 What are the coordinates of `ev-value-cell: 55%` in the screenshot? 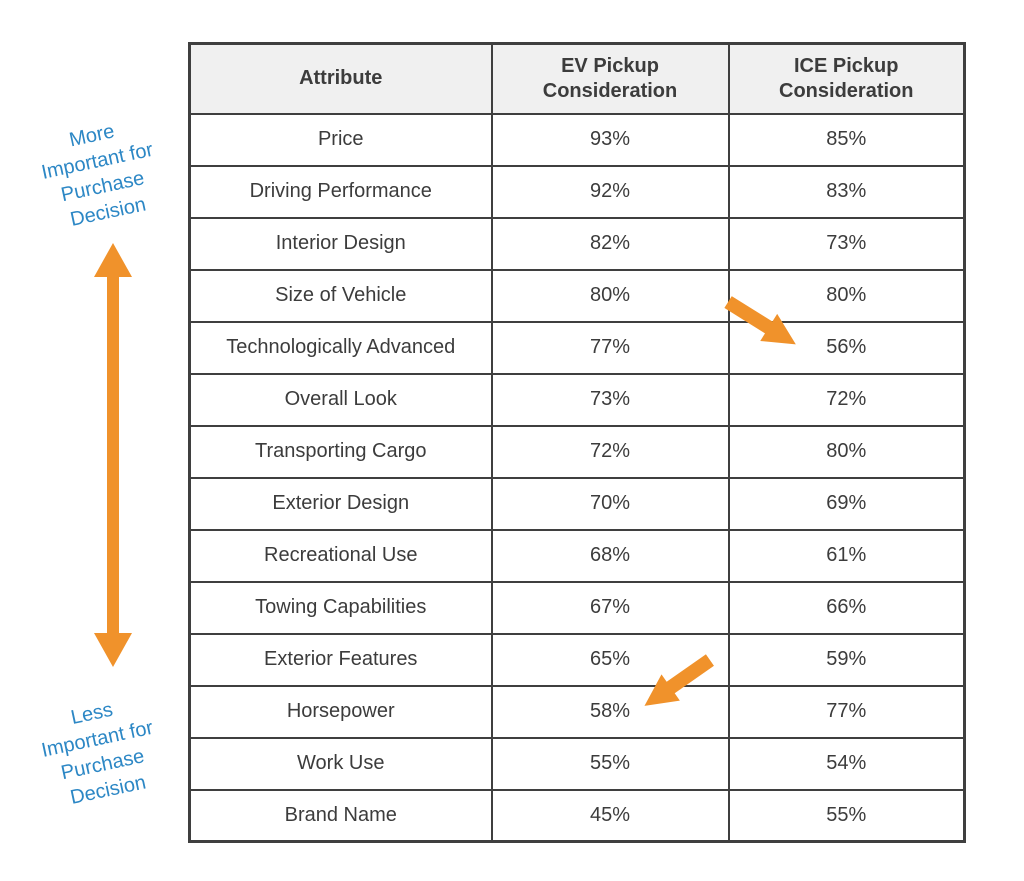 It's located at (610, 763).